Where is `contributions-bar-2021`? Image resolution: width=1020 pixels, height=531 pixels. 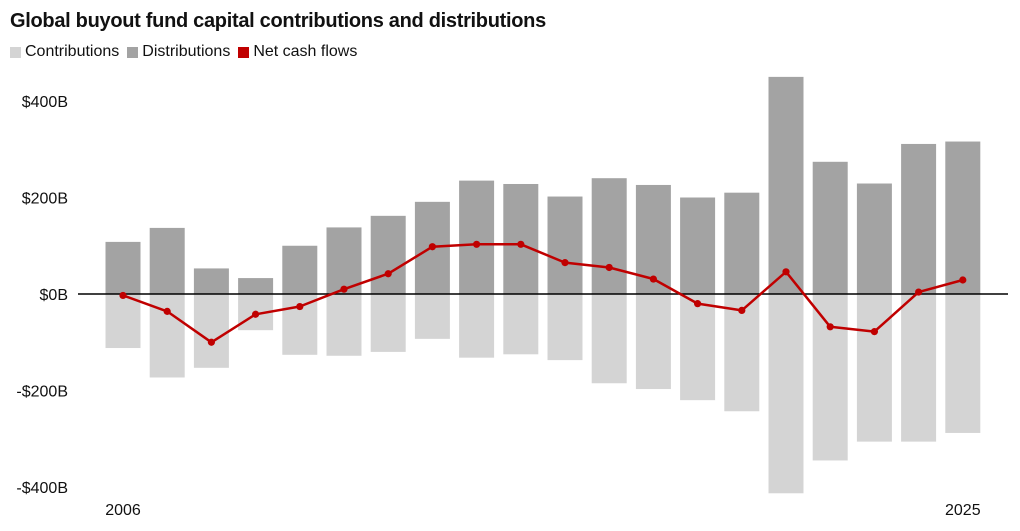
contributions-bar-2021 is located at coordinates (786, 394).